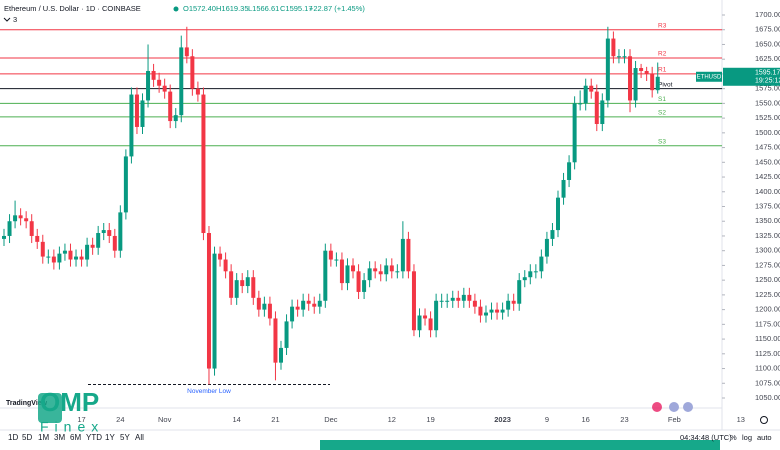  What do you see at coordinates (50, 408) in the screenshot?
I see `omp-logo-mark` at bounding box center [50, 408].